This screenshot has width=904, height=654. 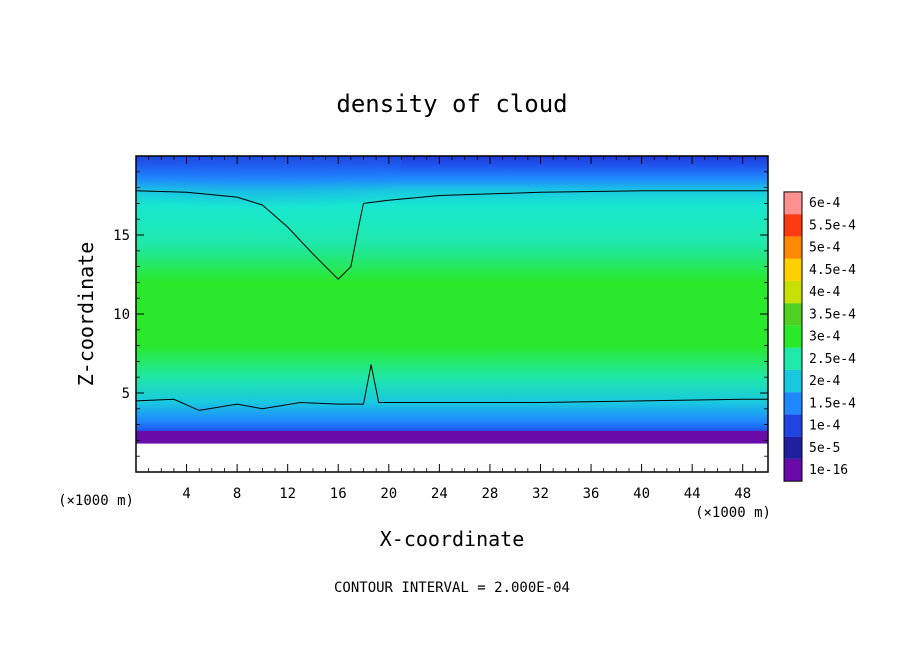 What do you see at coordinates (832, 403) in the screenshot?
I see `colorbar-label: 1.5e-4` at bounding box center [832, 403].